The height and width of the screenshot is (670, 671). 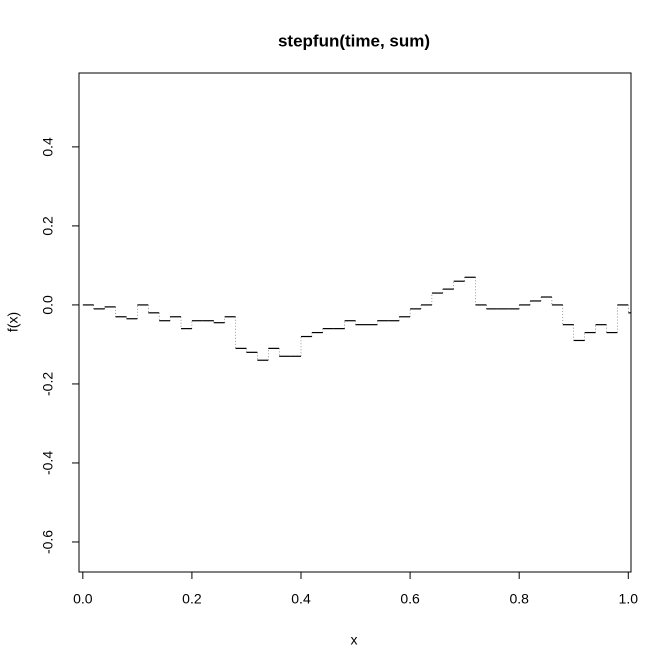 What do you see at coordinates (301, 599) in the screenshot?
I see `x-tick-label: 0.4` at bounding box center [301, 599].